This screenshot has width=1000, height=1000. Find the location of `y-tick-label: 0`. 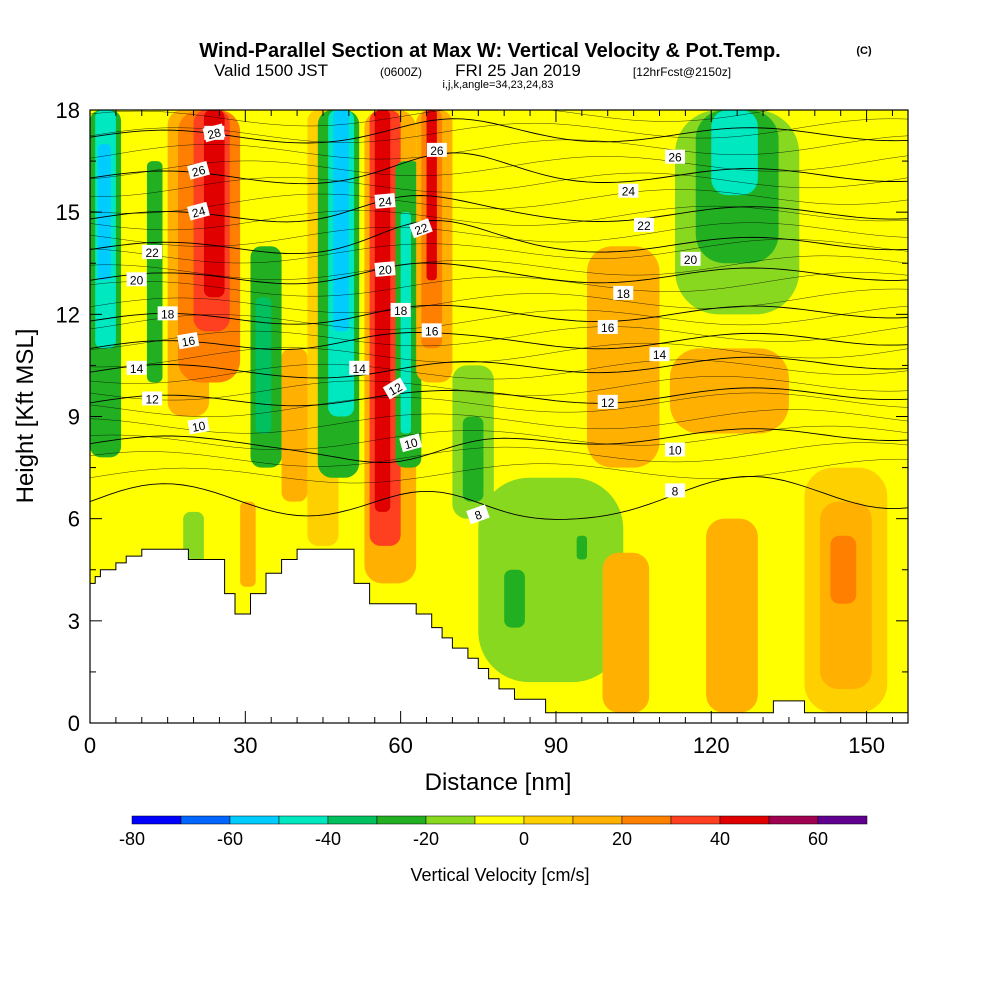

y-tick-label: 0 is located at coordinates (74, 723).